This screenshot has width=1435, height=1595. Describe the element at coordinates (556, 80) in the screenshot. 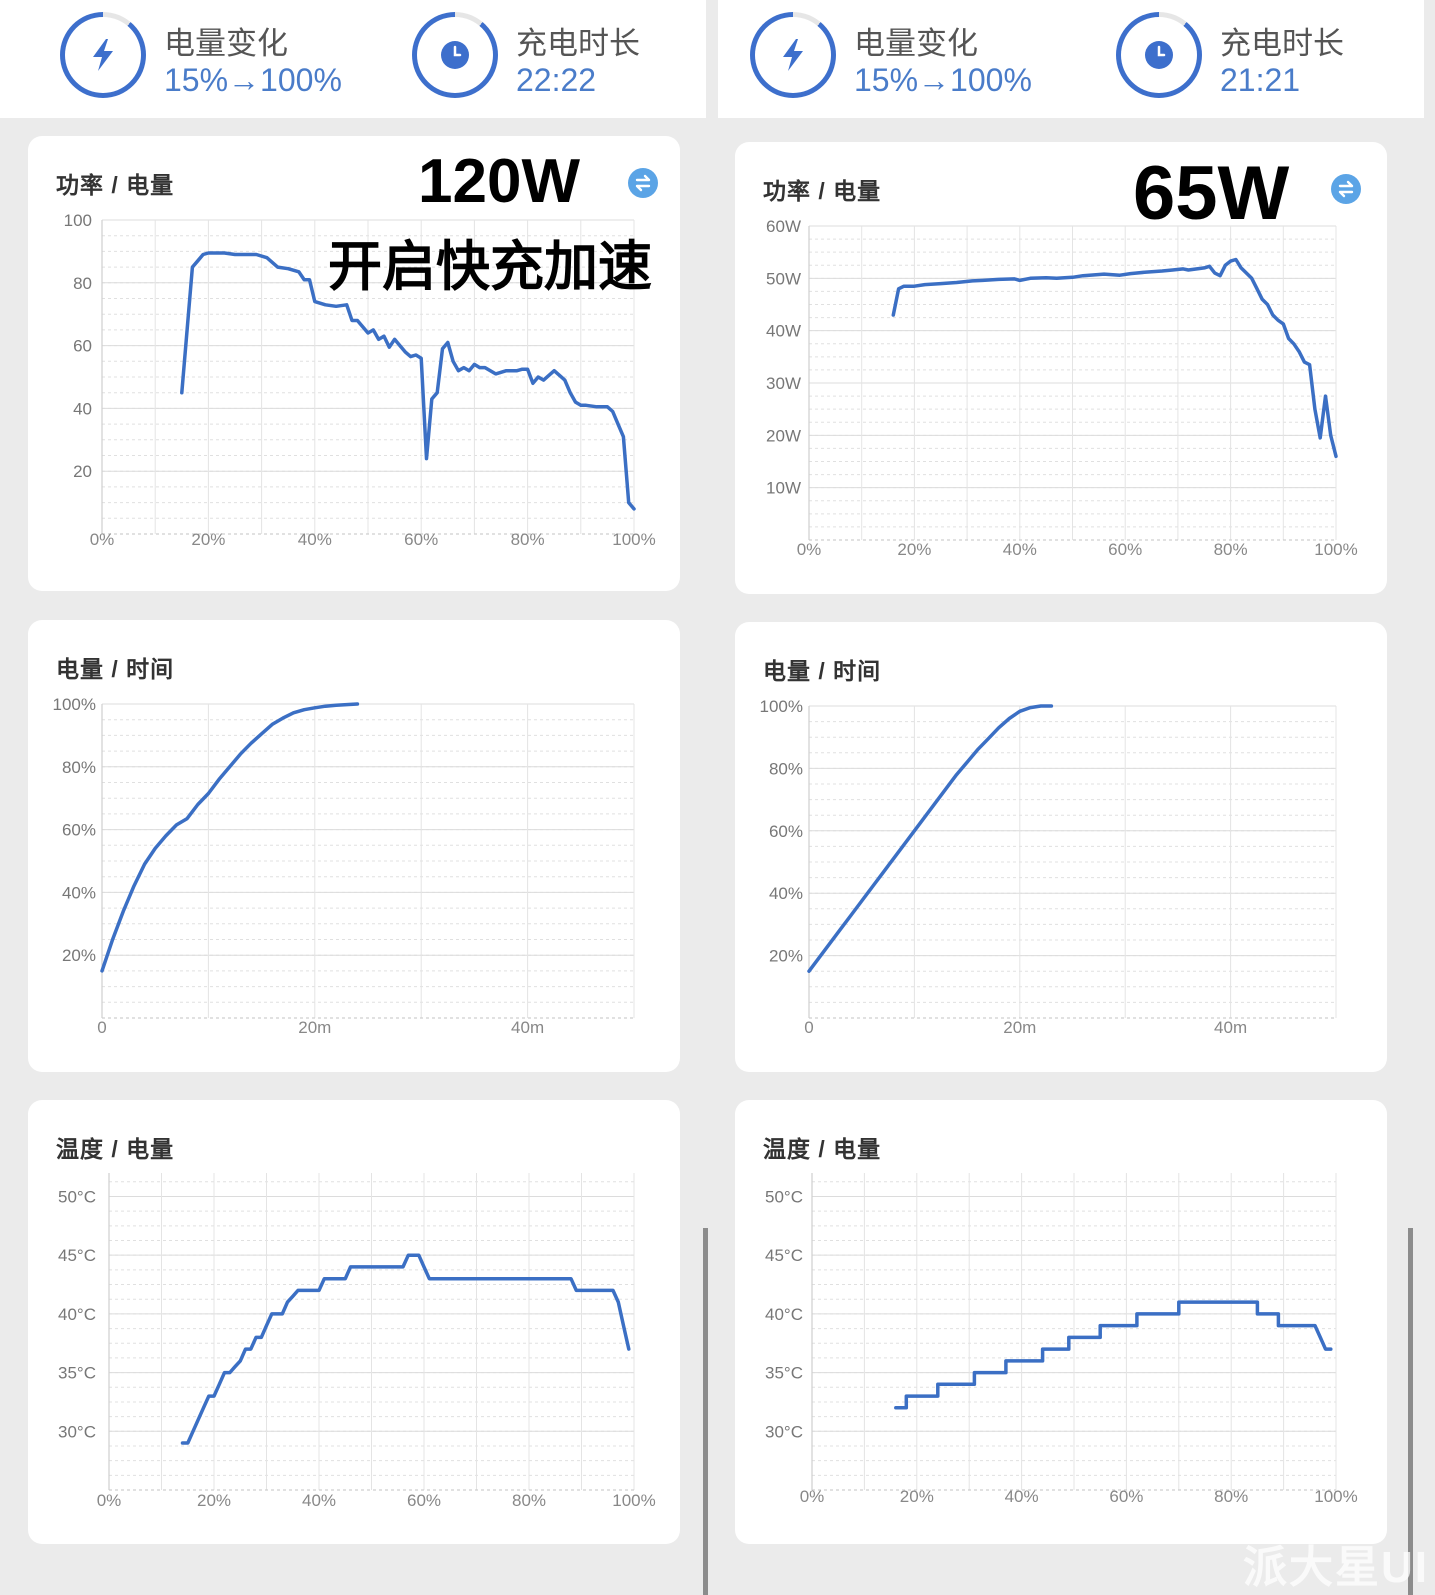

I see `left-charge-time-value: 22:22` at that location.